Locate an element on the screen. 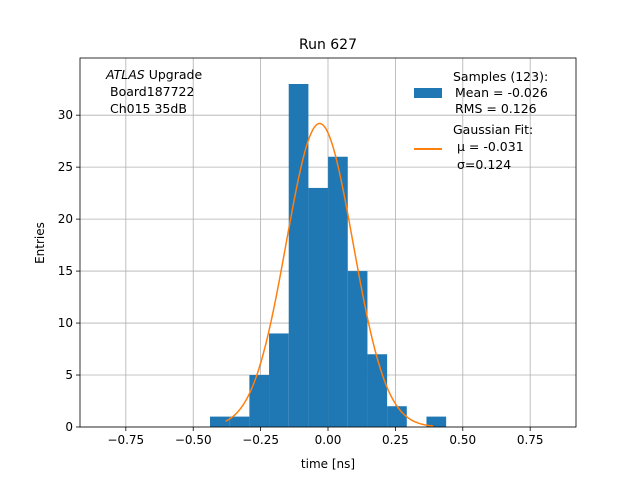  svg-text: ATLAS Upgrade is located at coordinates (153, 74).